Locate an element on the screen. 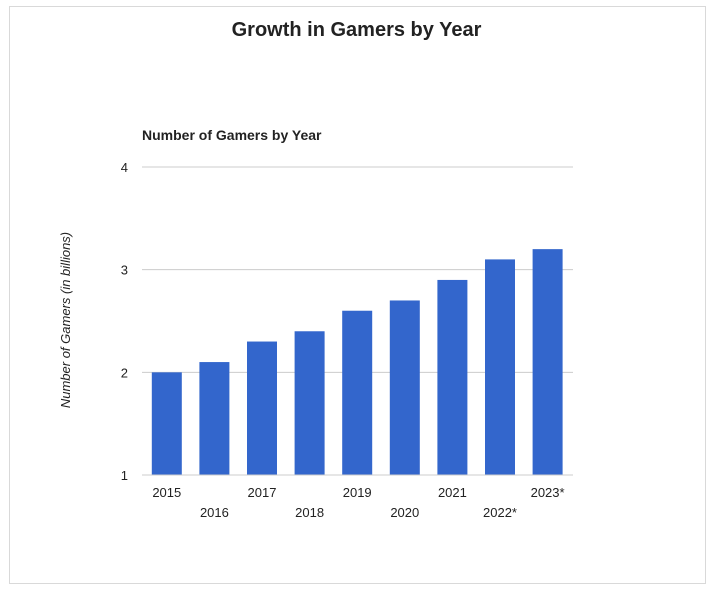 The height and width of the screenshot is (591, 713). y-axis-label: Number of Gamers (in billions) is located at coordinates (65, 320).